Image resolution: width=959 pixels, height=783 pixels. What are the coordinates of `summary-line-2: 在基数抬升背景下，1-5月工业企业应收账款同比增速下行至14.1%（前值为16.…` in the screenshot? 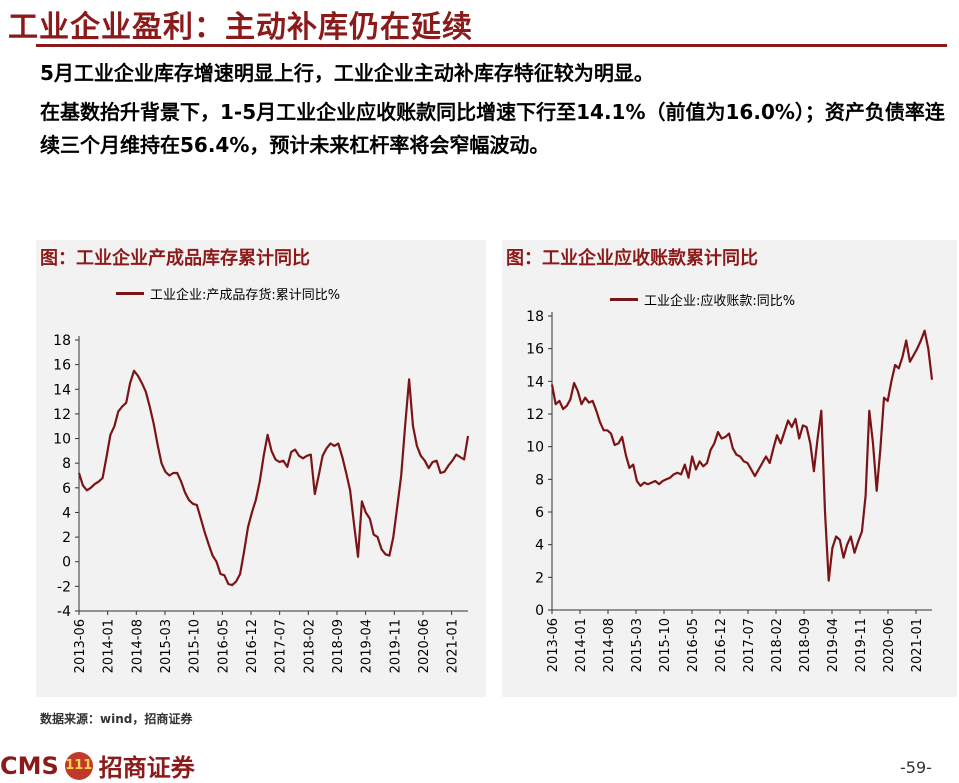 It's located at (492, 128).